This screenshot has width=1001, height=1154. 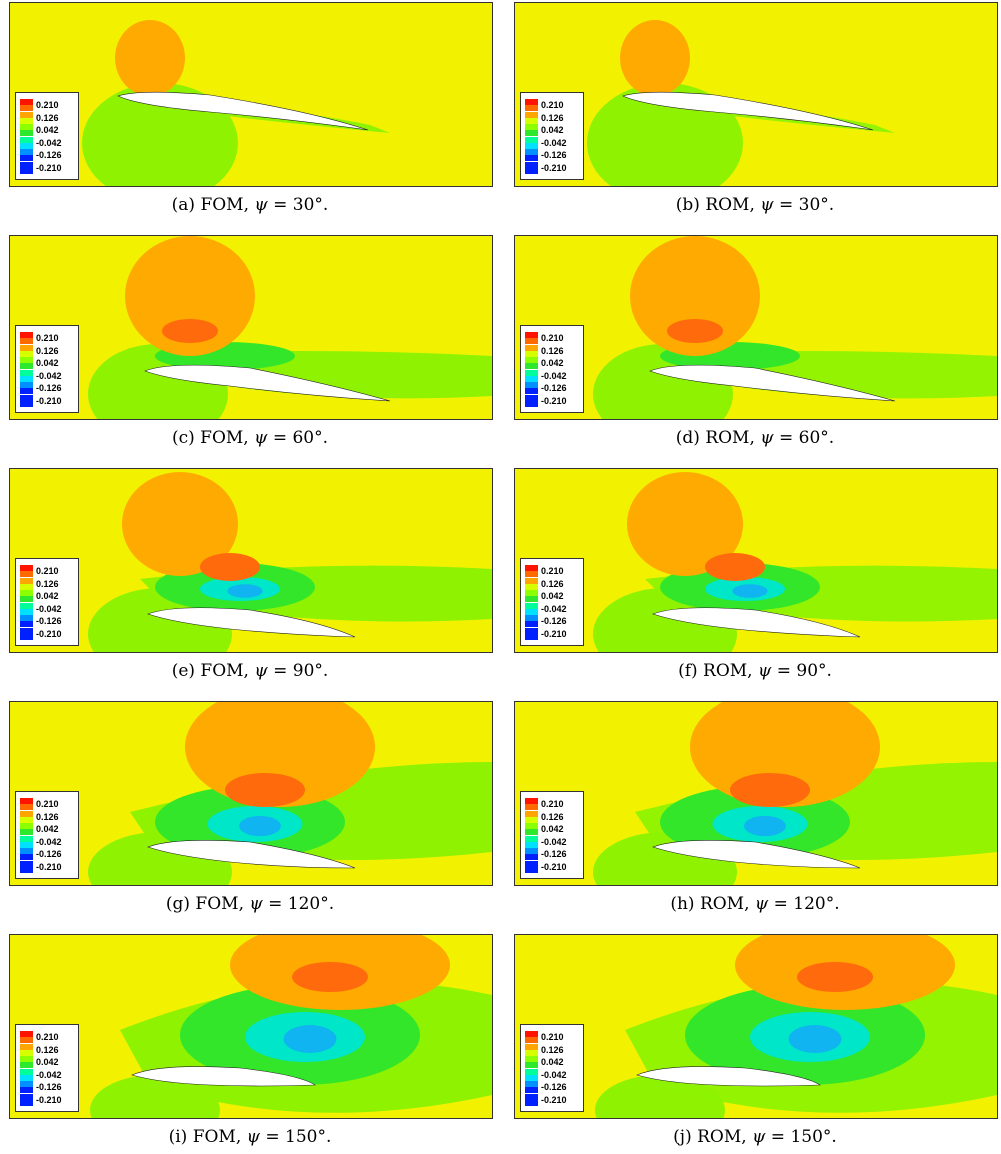 I want to click on caption-value: = 90°., so click(x=298, y=671).